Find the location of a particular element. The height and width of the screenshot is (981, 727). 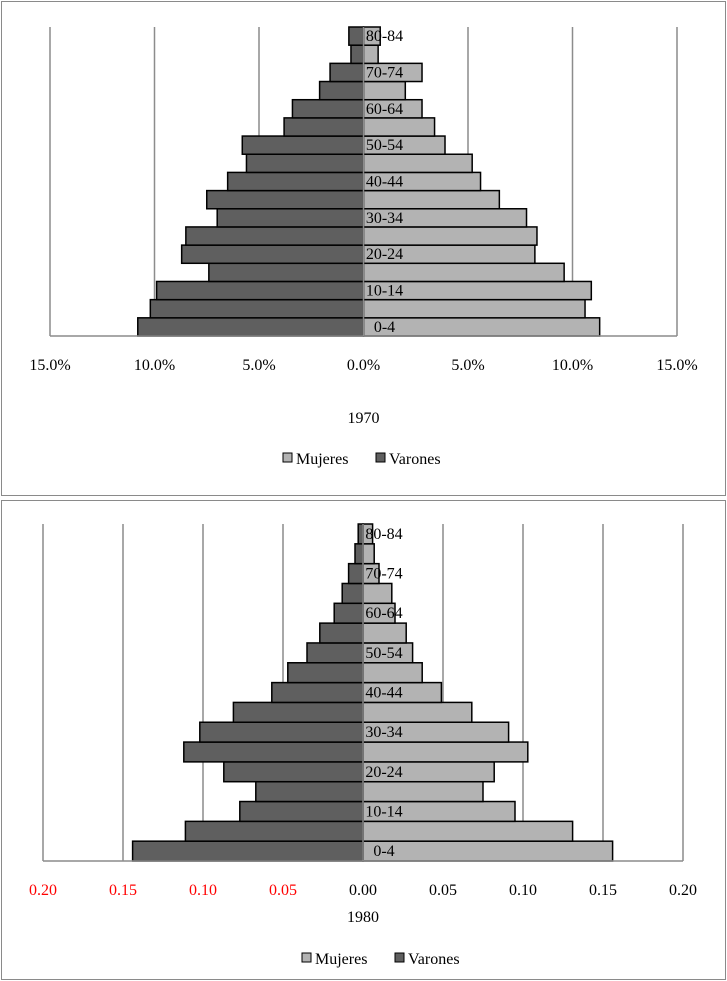

x-tick-label: 0.0% is located at coordinates (363, 365).